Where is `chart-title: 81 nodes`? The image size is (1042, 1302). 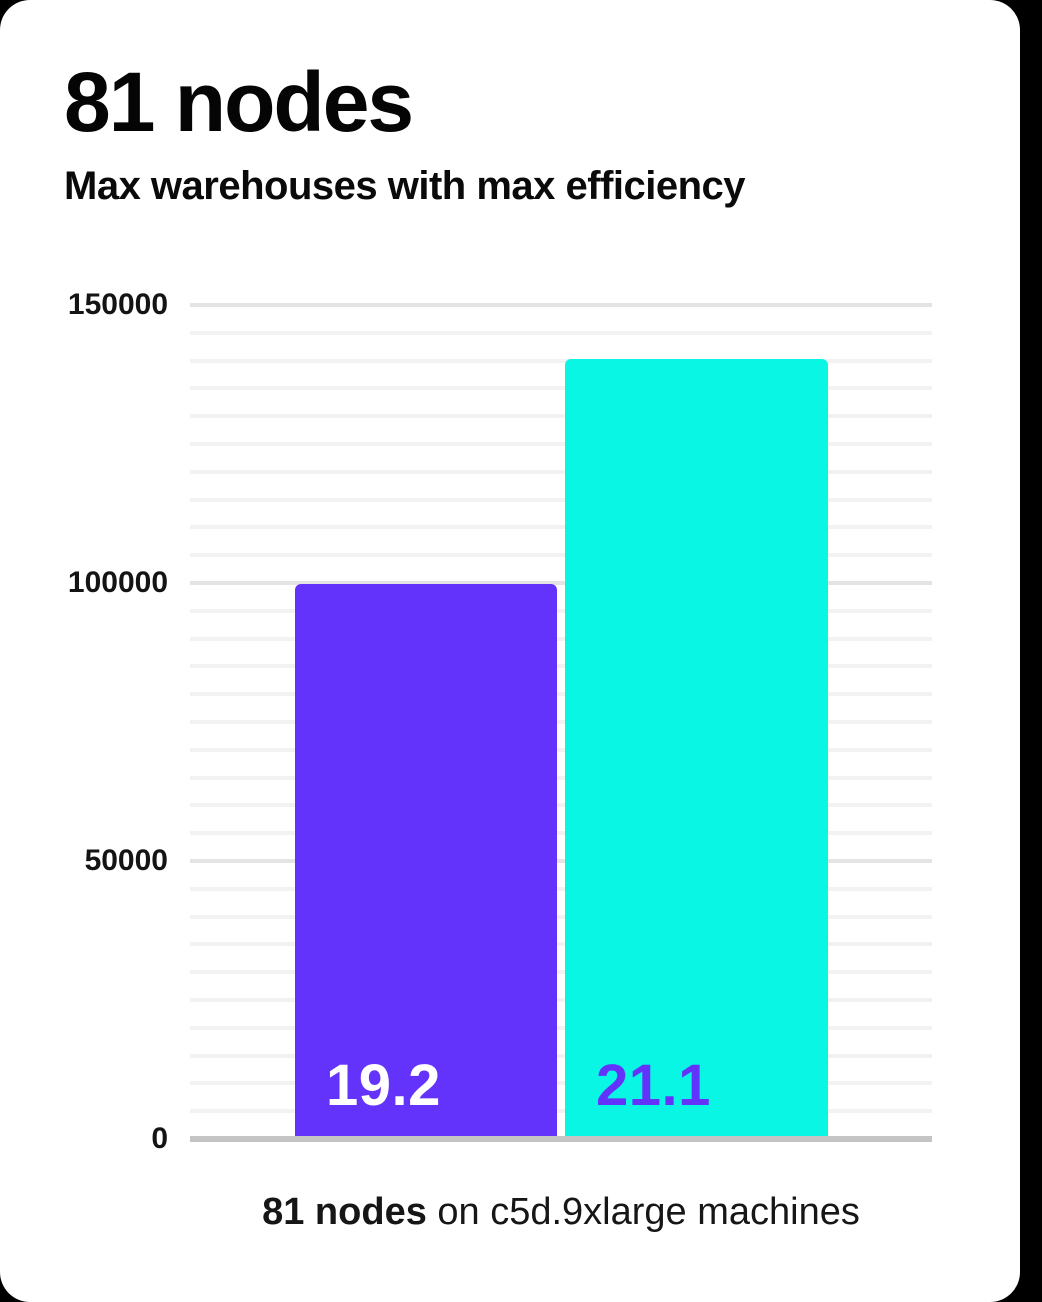 chart-title: 81 nodes is located at coordinates (239, 102).